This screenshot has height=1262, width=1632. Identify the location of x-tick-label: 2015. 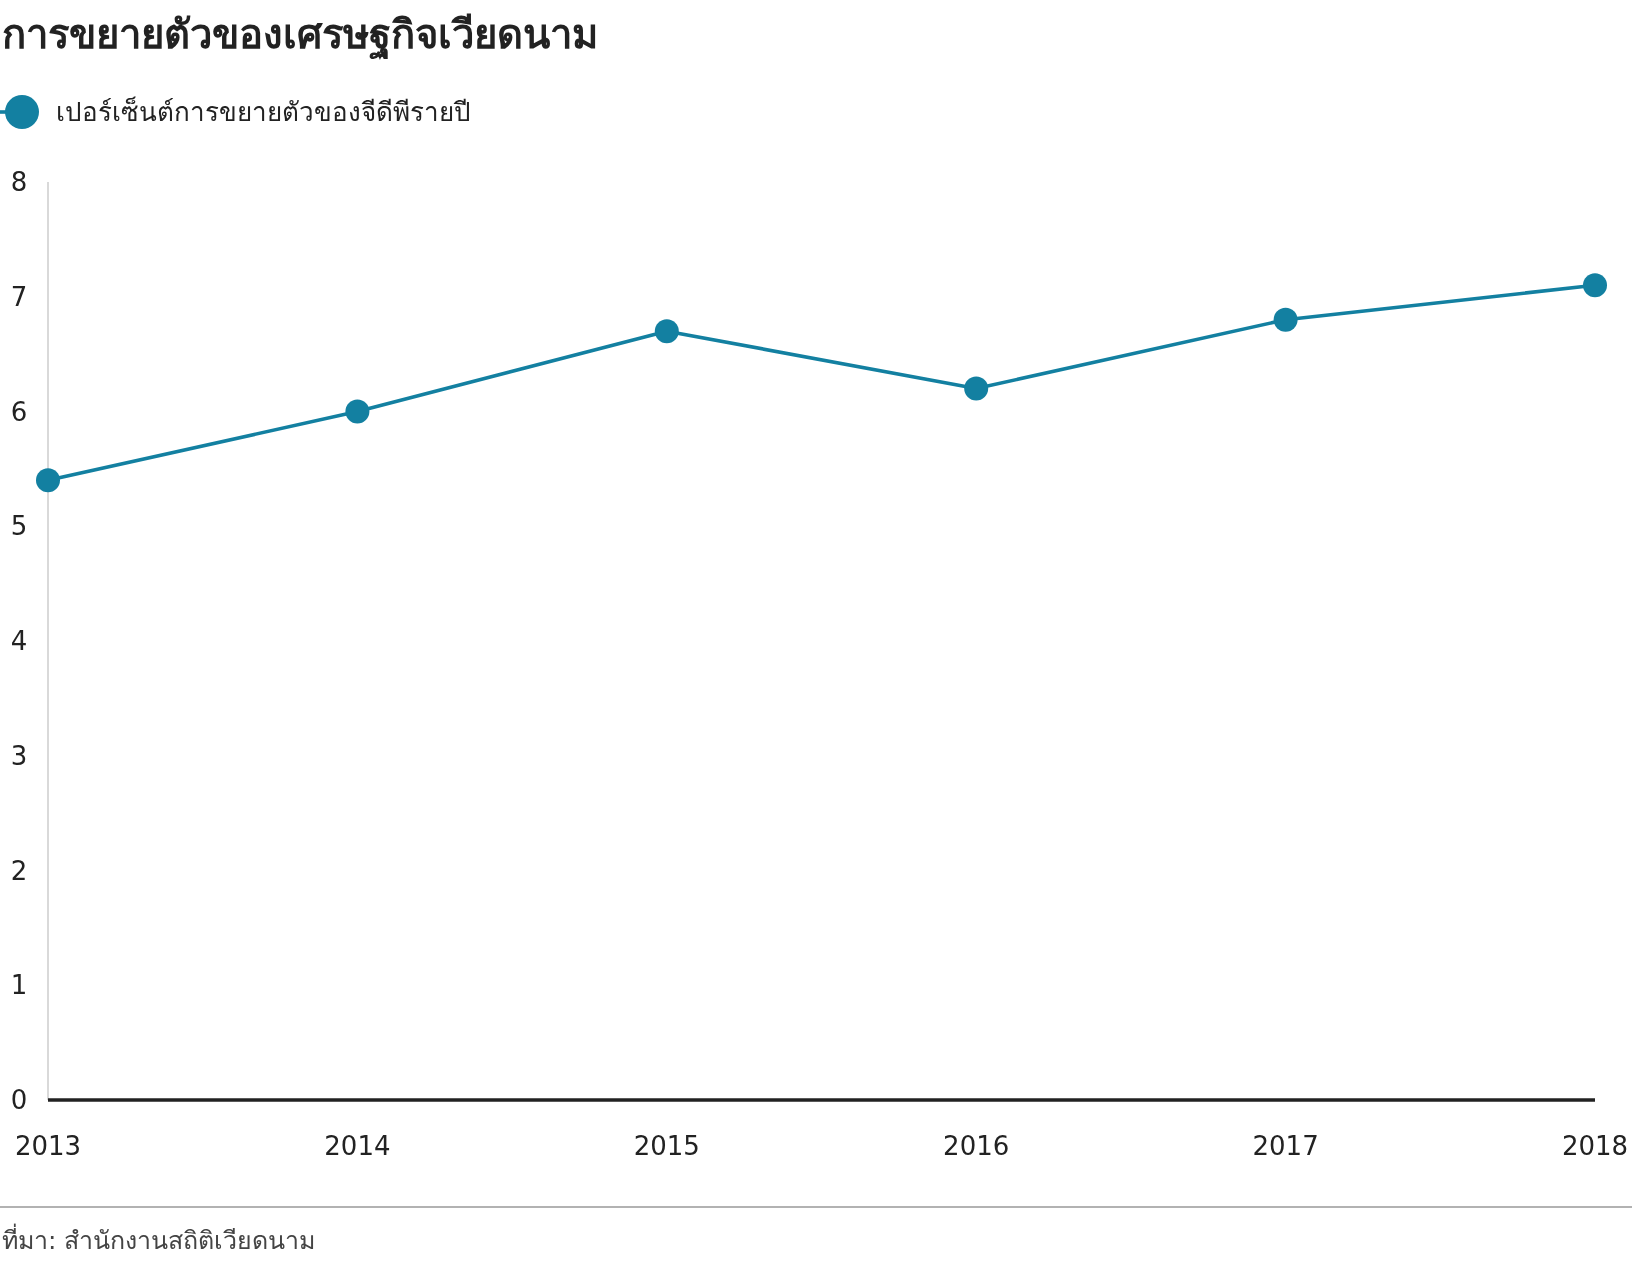
(666, 1146).